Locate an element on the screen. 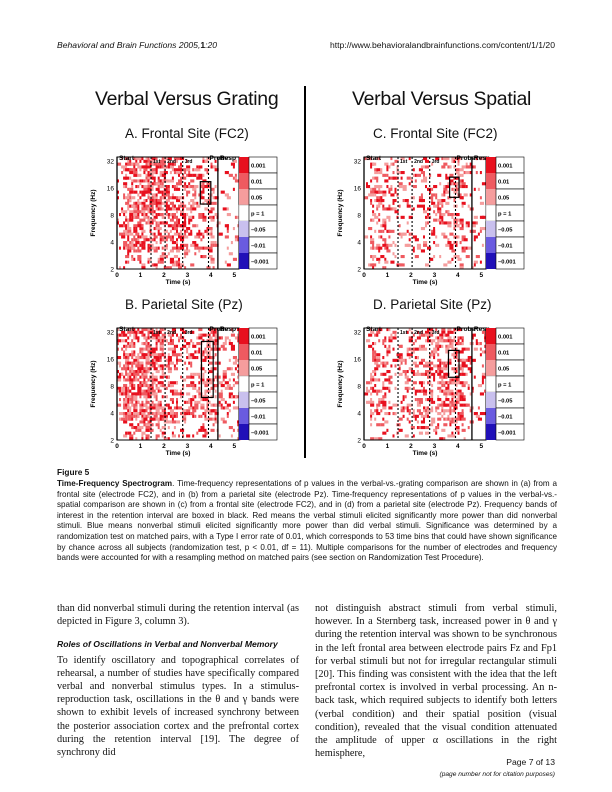 Image resolution: width=612 pixels, height=792 pixels. citation-year: 2005, is located at coordinates (189, 45).